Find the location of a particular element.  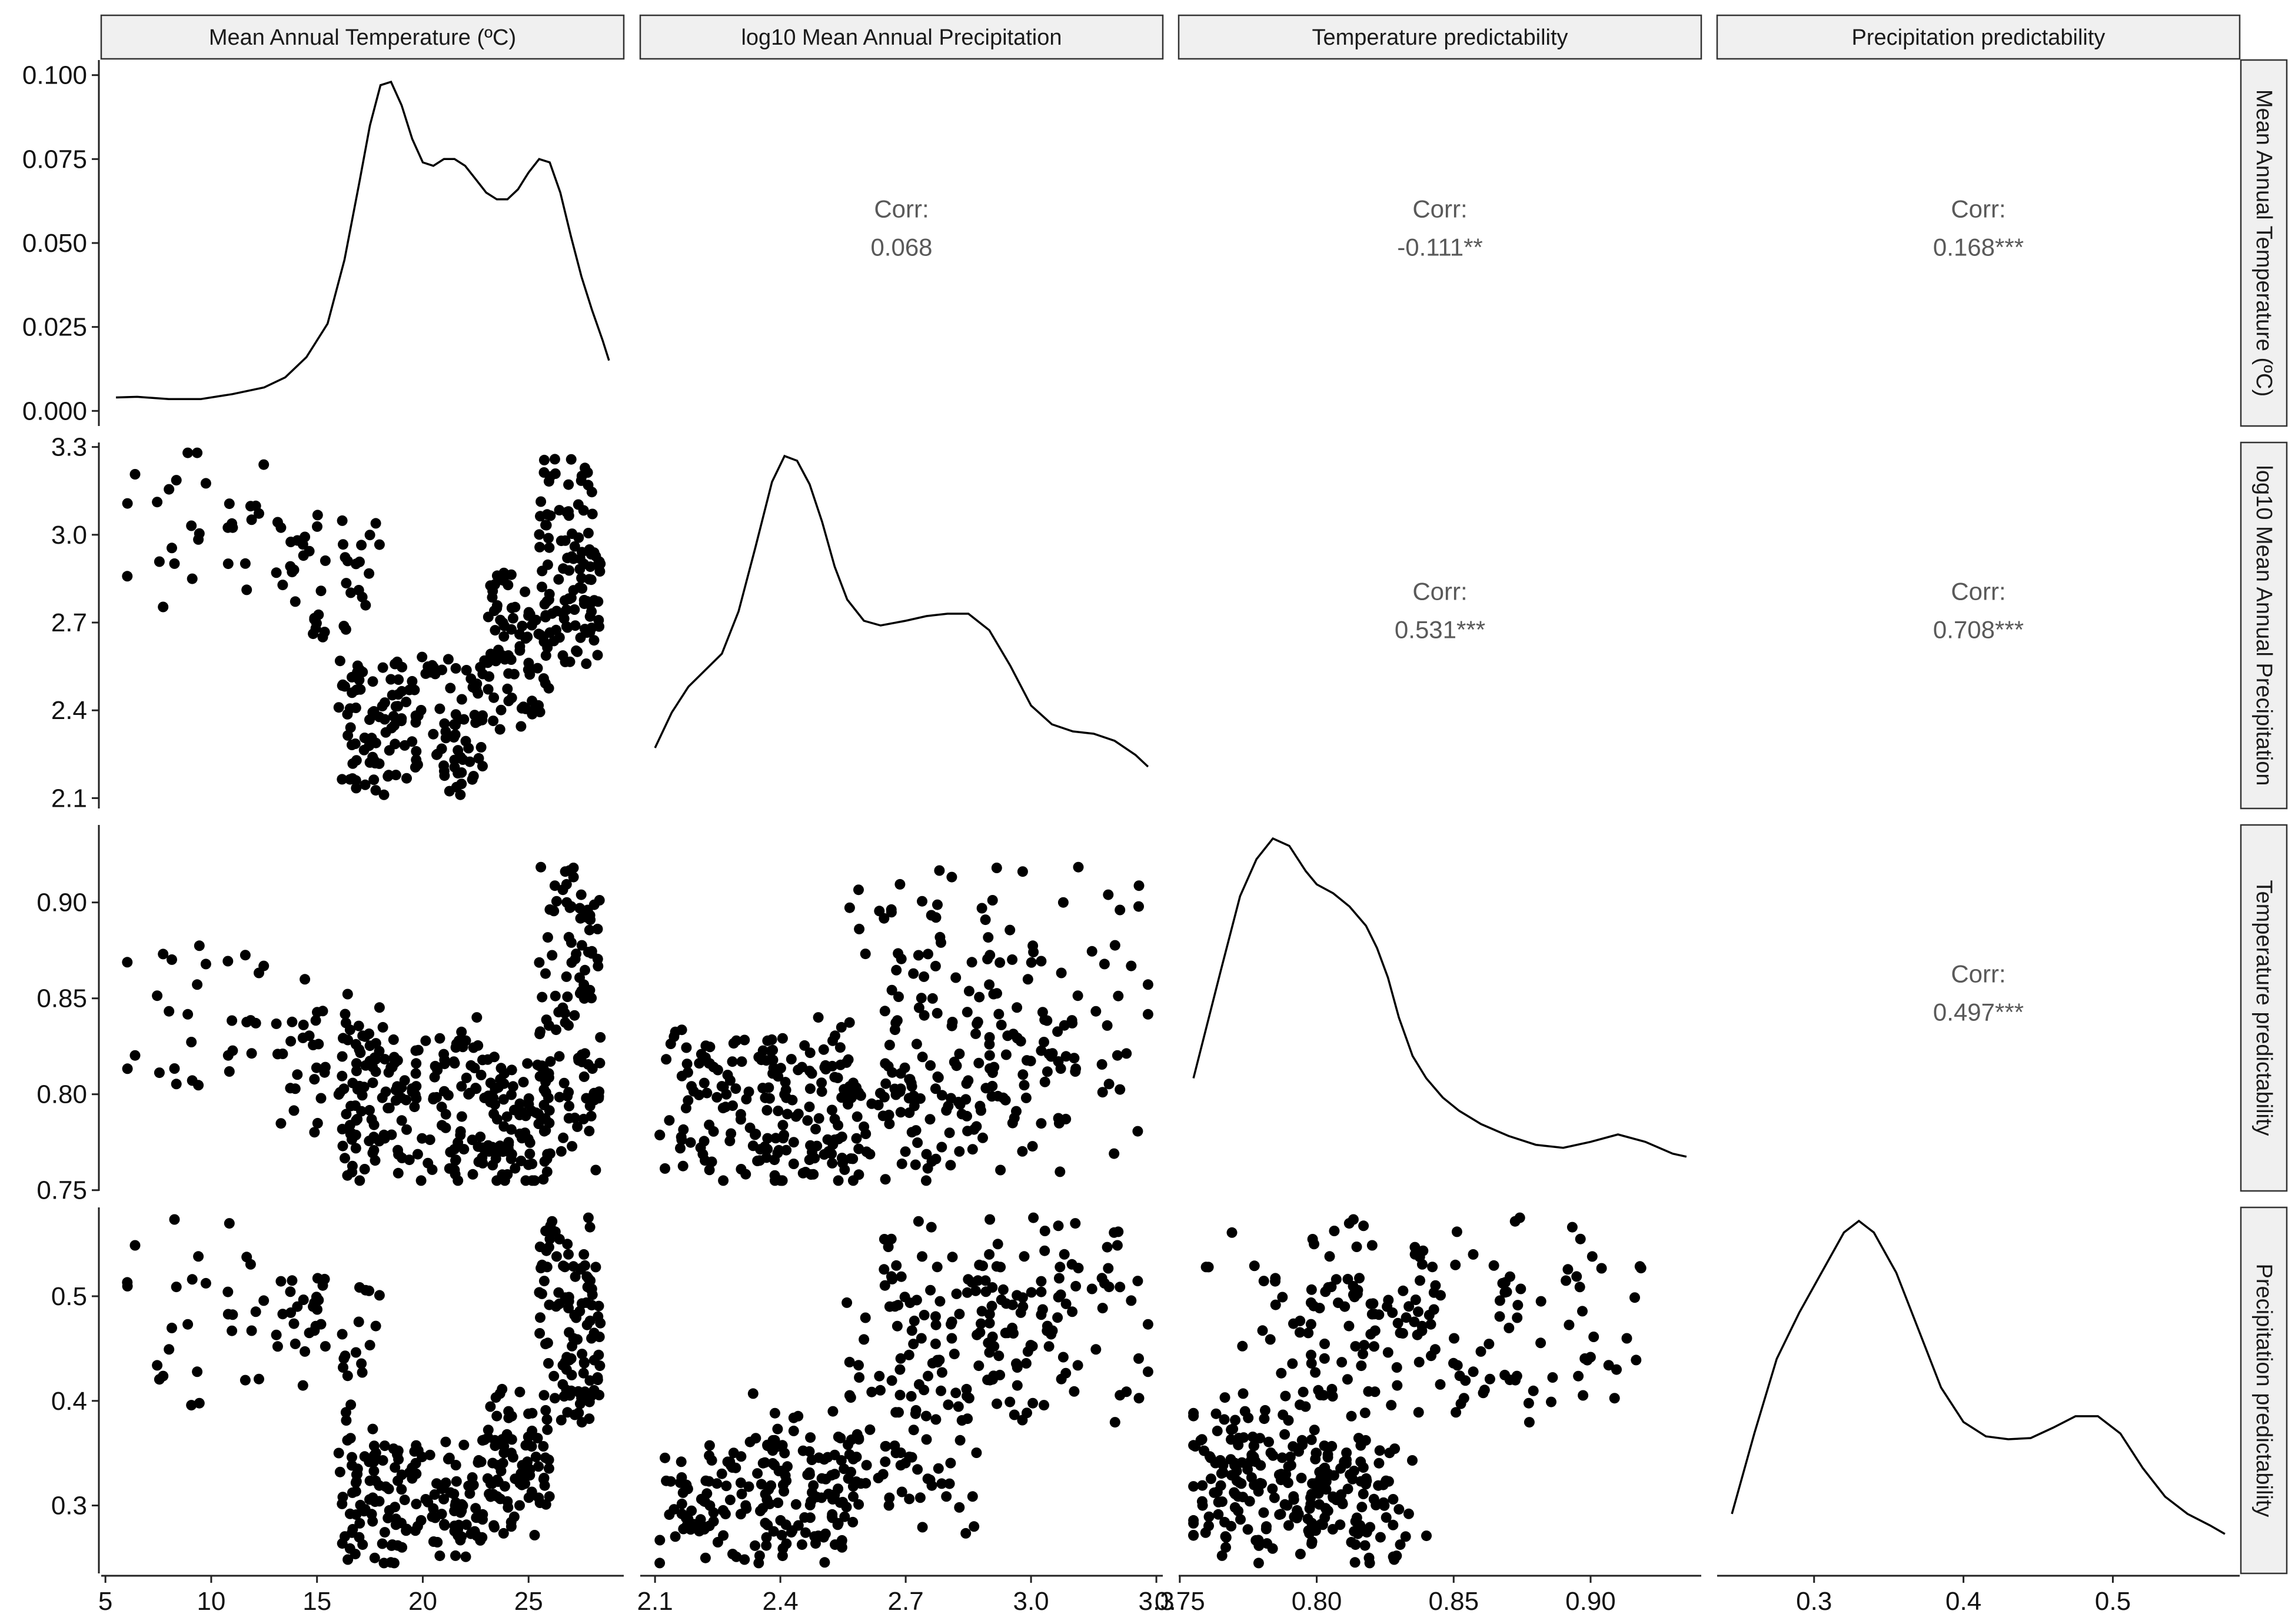

row-strip-label: Temperature predictability is located at coordinates (2263, 1008).